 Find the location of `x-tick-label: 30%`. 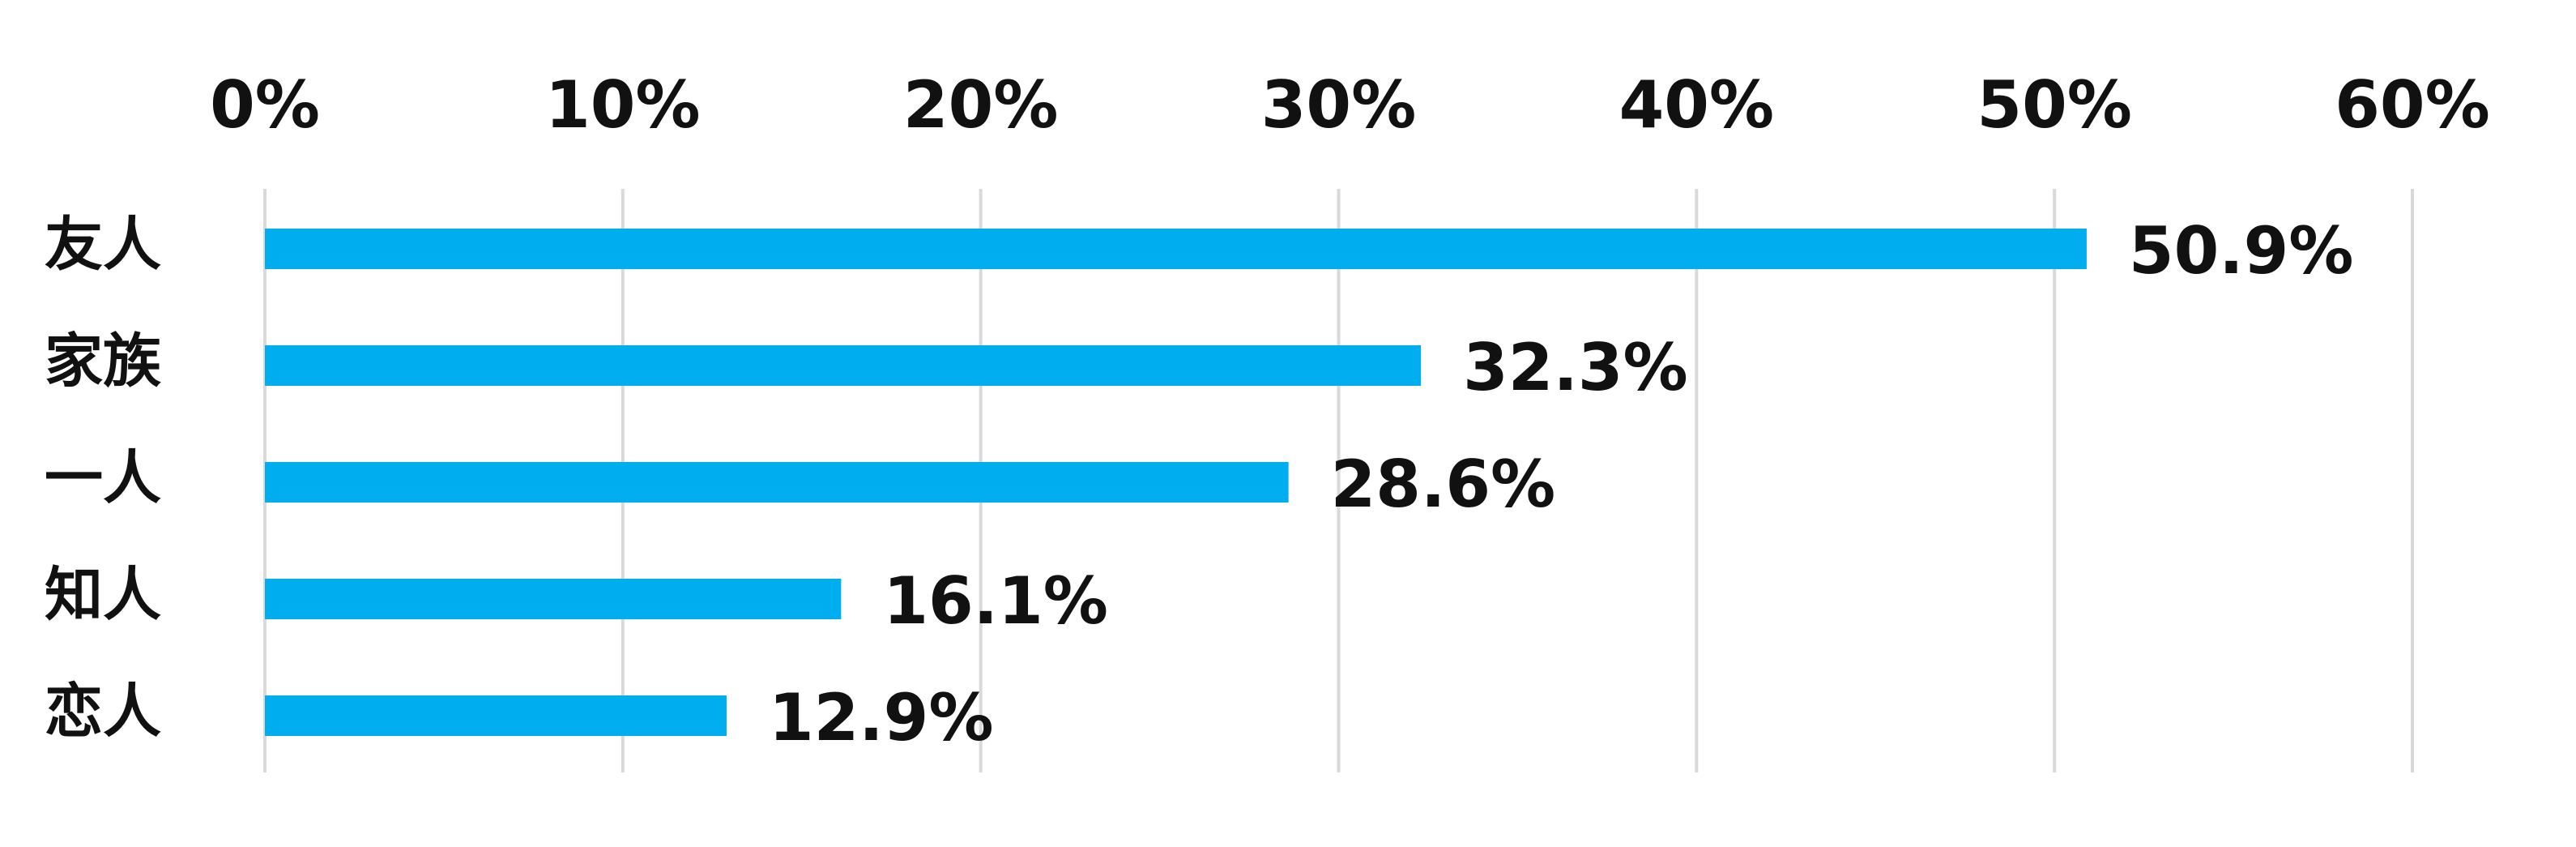

x-tick-label: 30% is located at coordinates (1339, 105).